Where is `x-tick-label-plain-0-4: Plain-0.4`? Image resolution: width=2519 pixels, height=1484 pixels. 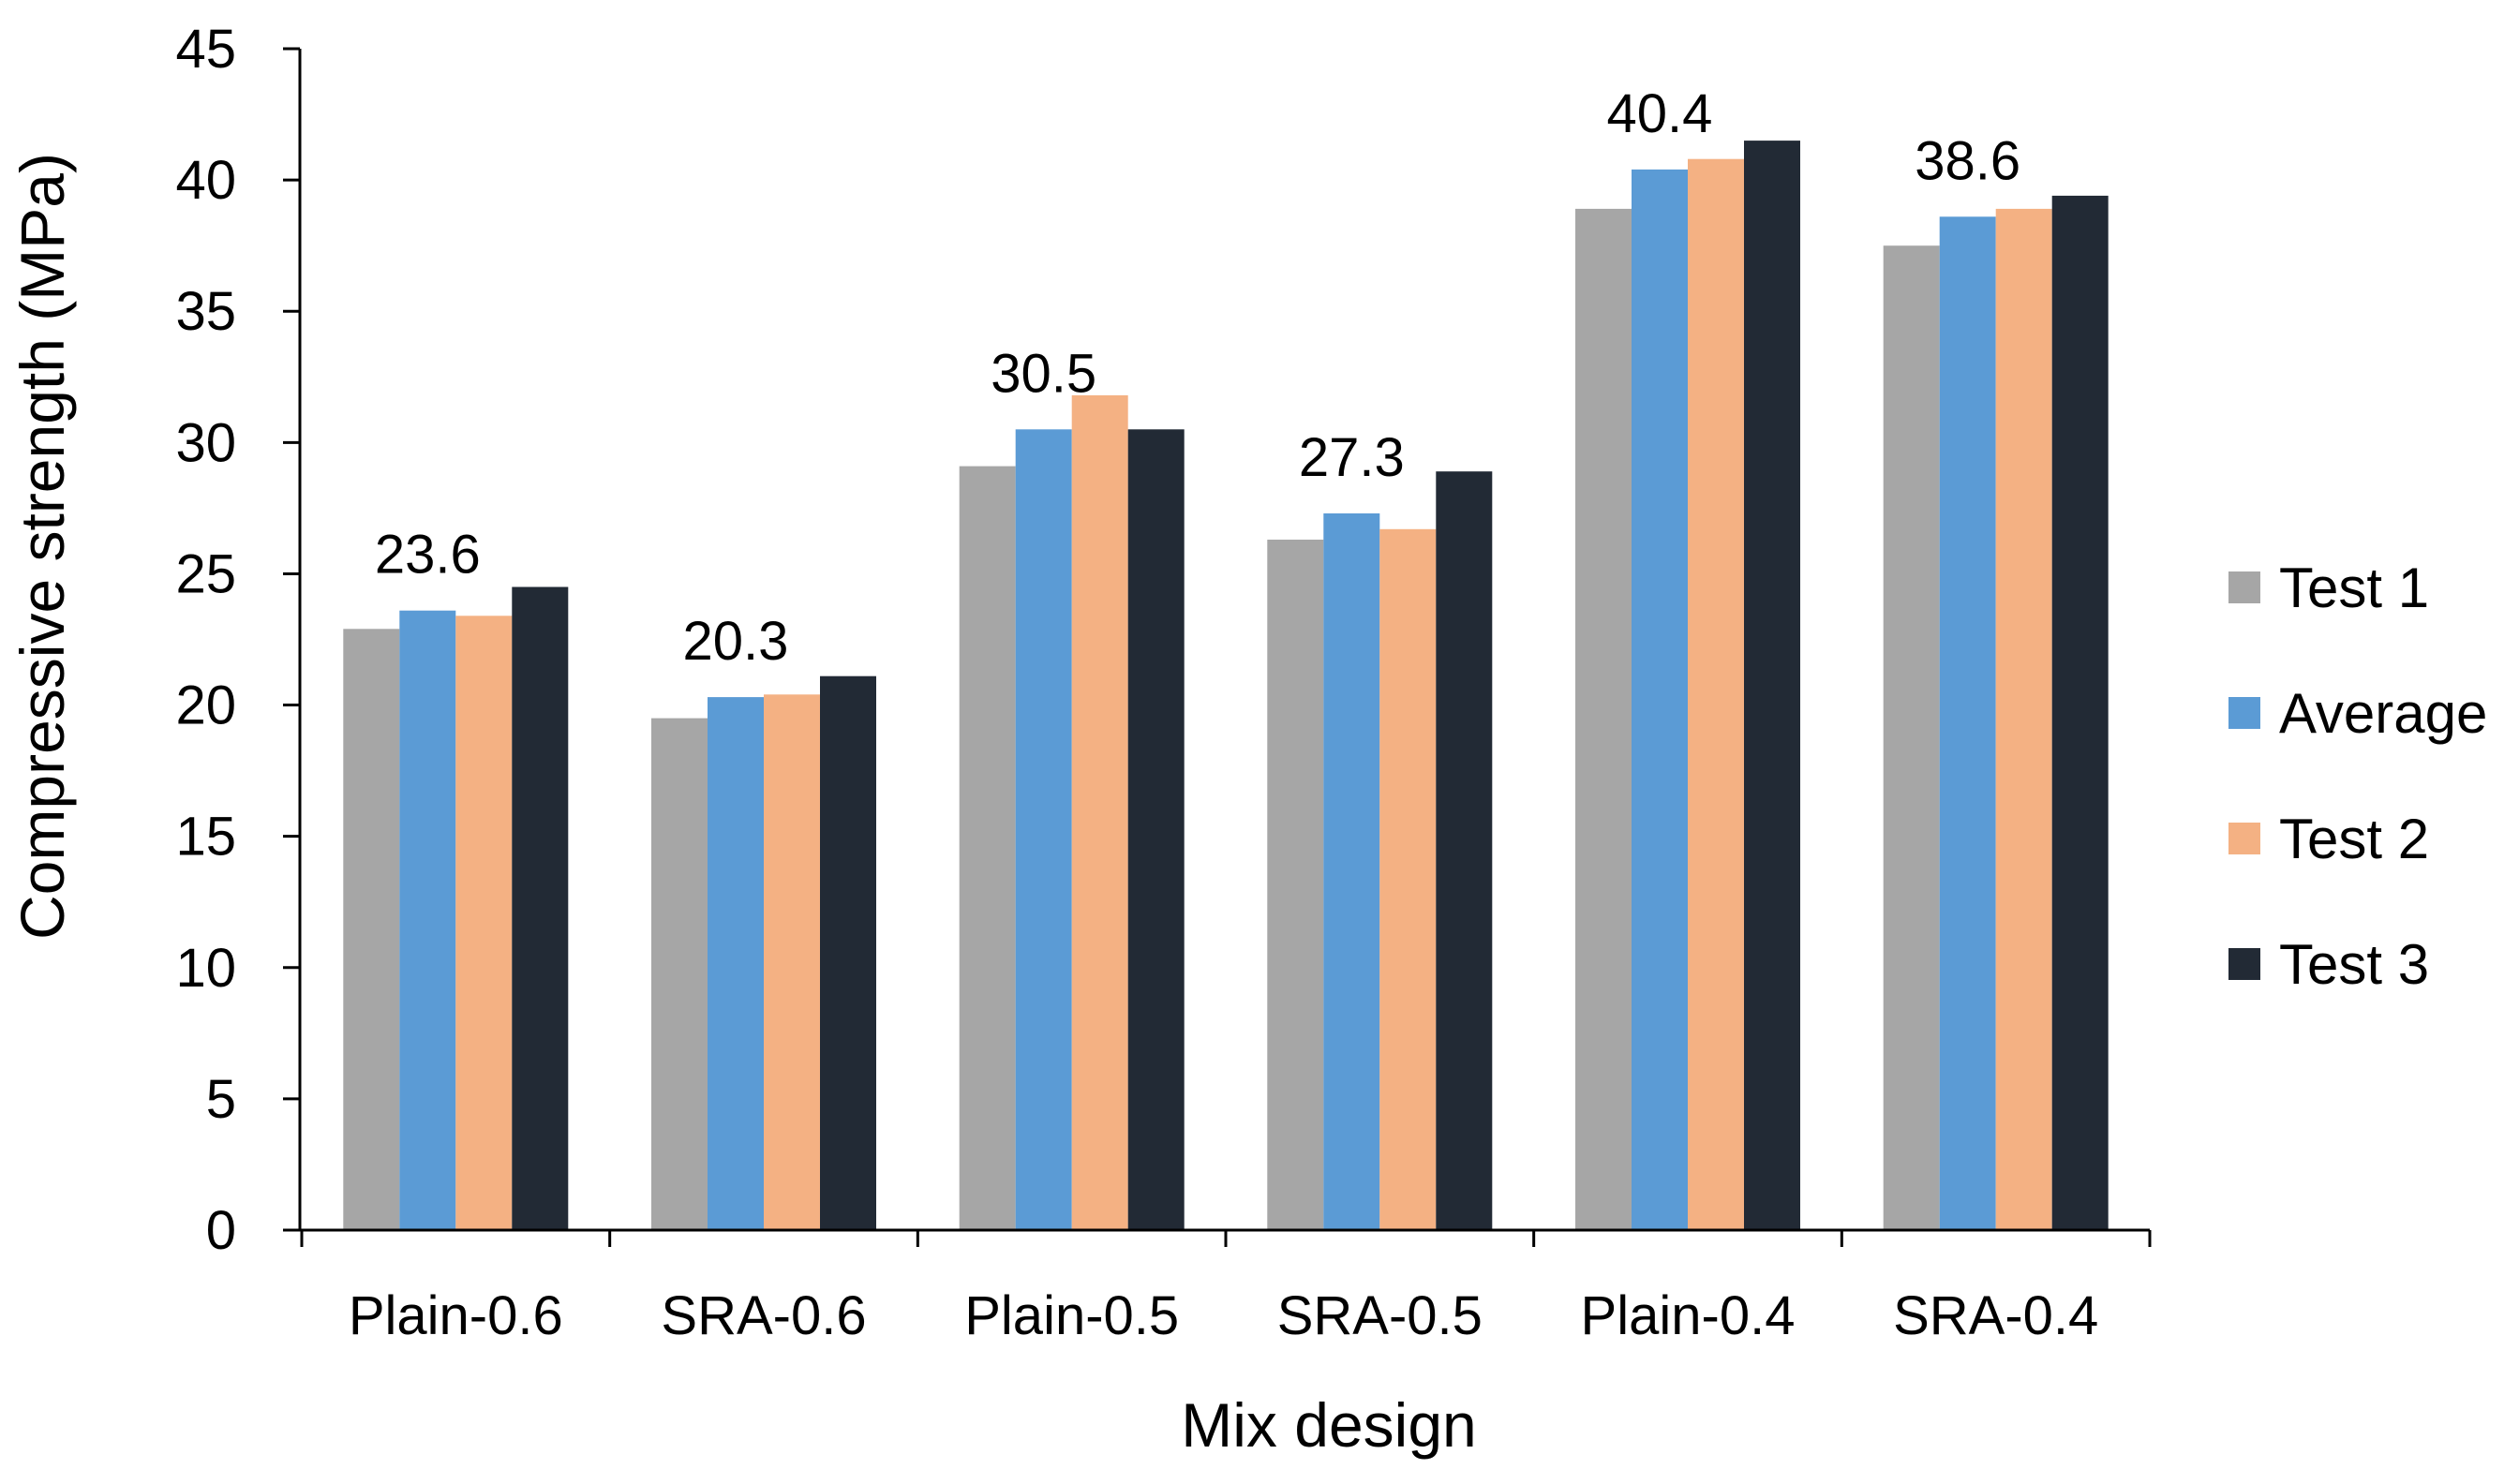 x-tick-label-plain-0-4: Plain-0.4 is located at coordinates (1688, 1315).